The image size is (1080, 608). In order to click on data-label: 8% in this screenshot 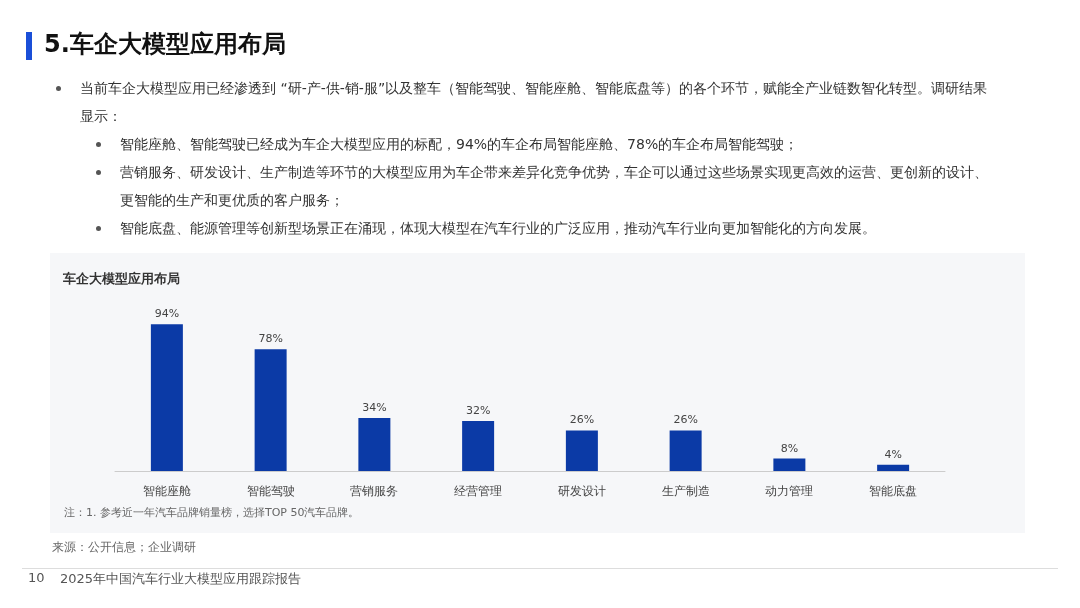, I will do `click(789, 448)`.